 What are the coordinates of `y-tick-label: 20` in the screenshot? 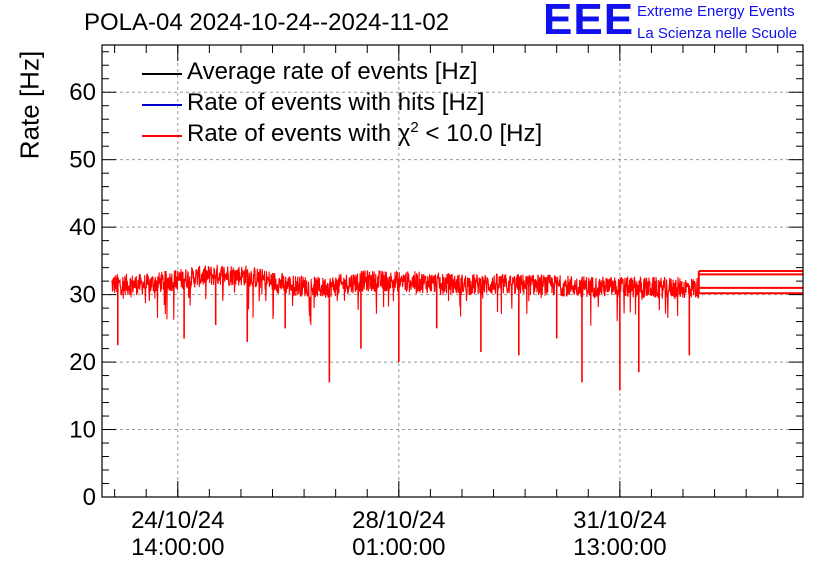 It's located at (82, 362).